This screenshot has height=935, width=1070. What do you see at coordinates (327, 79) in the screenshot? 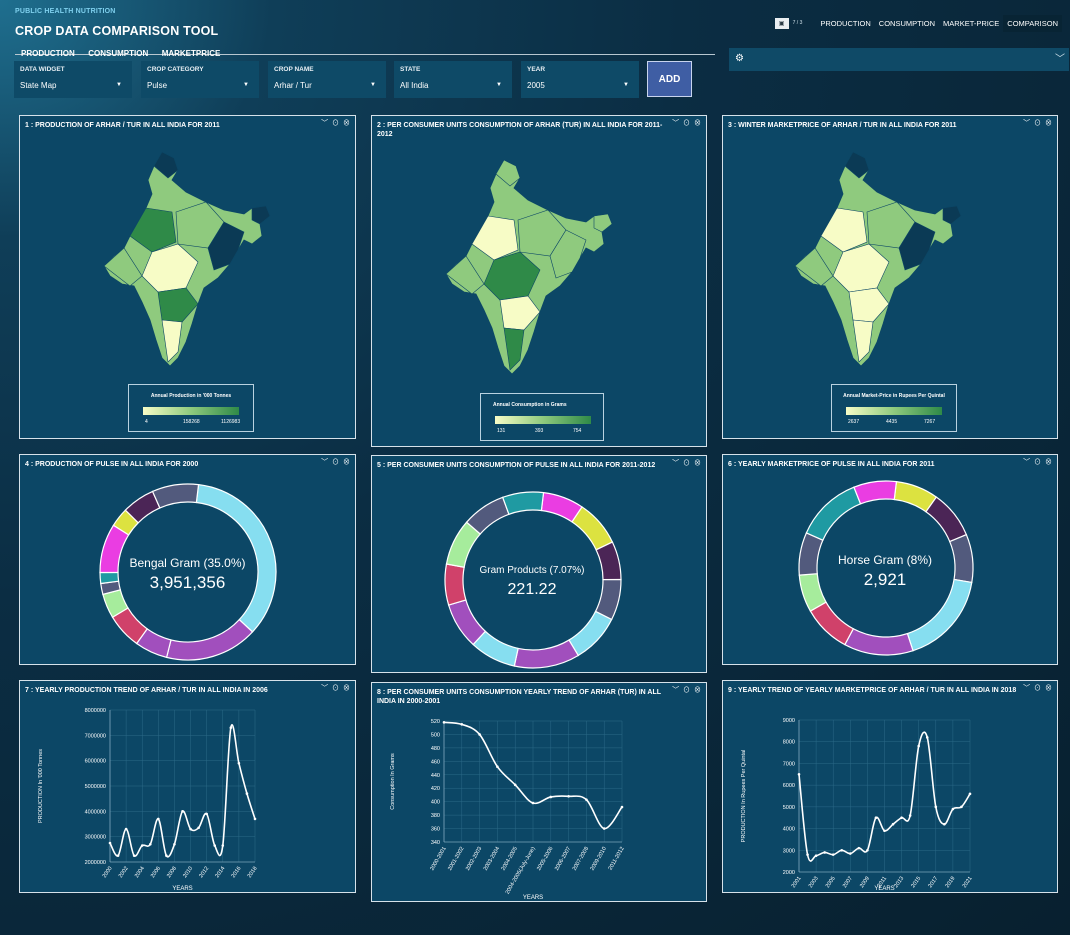
I see `filter-crop-name: CROP NAME Arhar / Tur ▼` at bounding box center [327, 79].